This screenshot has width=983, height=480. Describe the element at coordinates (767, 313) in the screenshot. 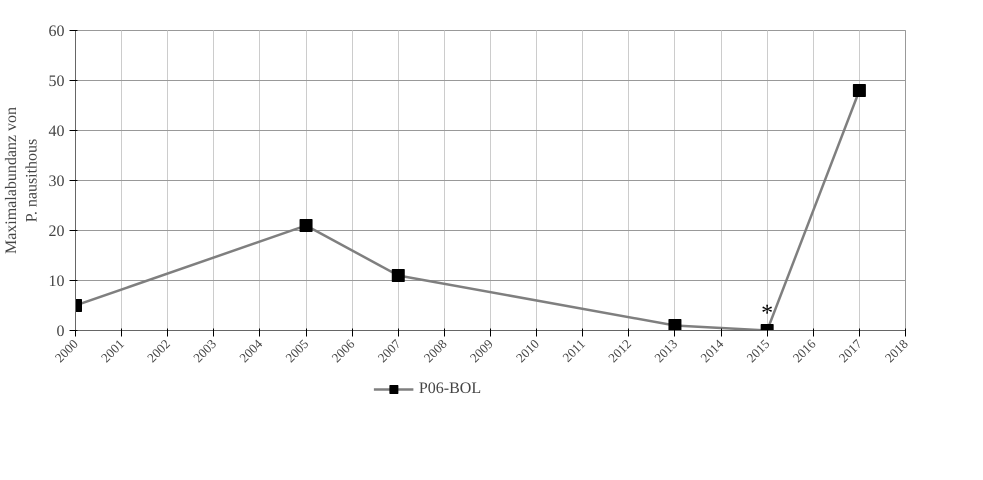

I see `annotation: *` at that location.